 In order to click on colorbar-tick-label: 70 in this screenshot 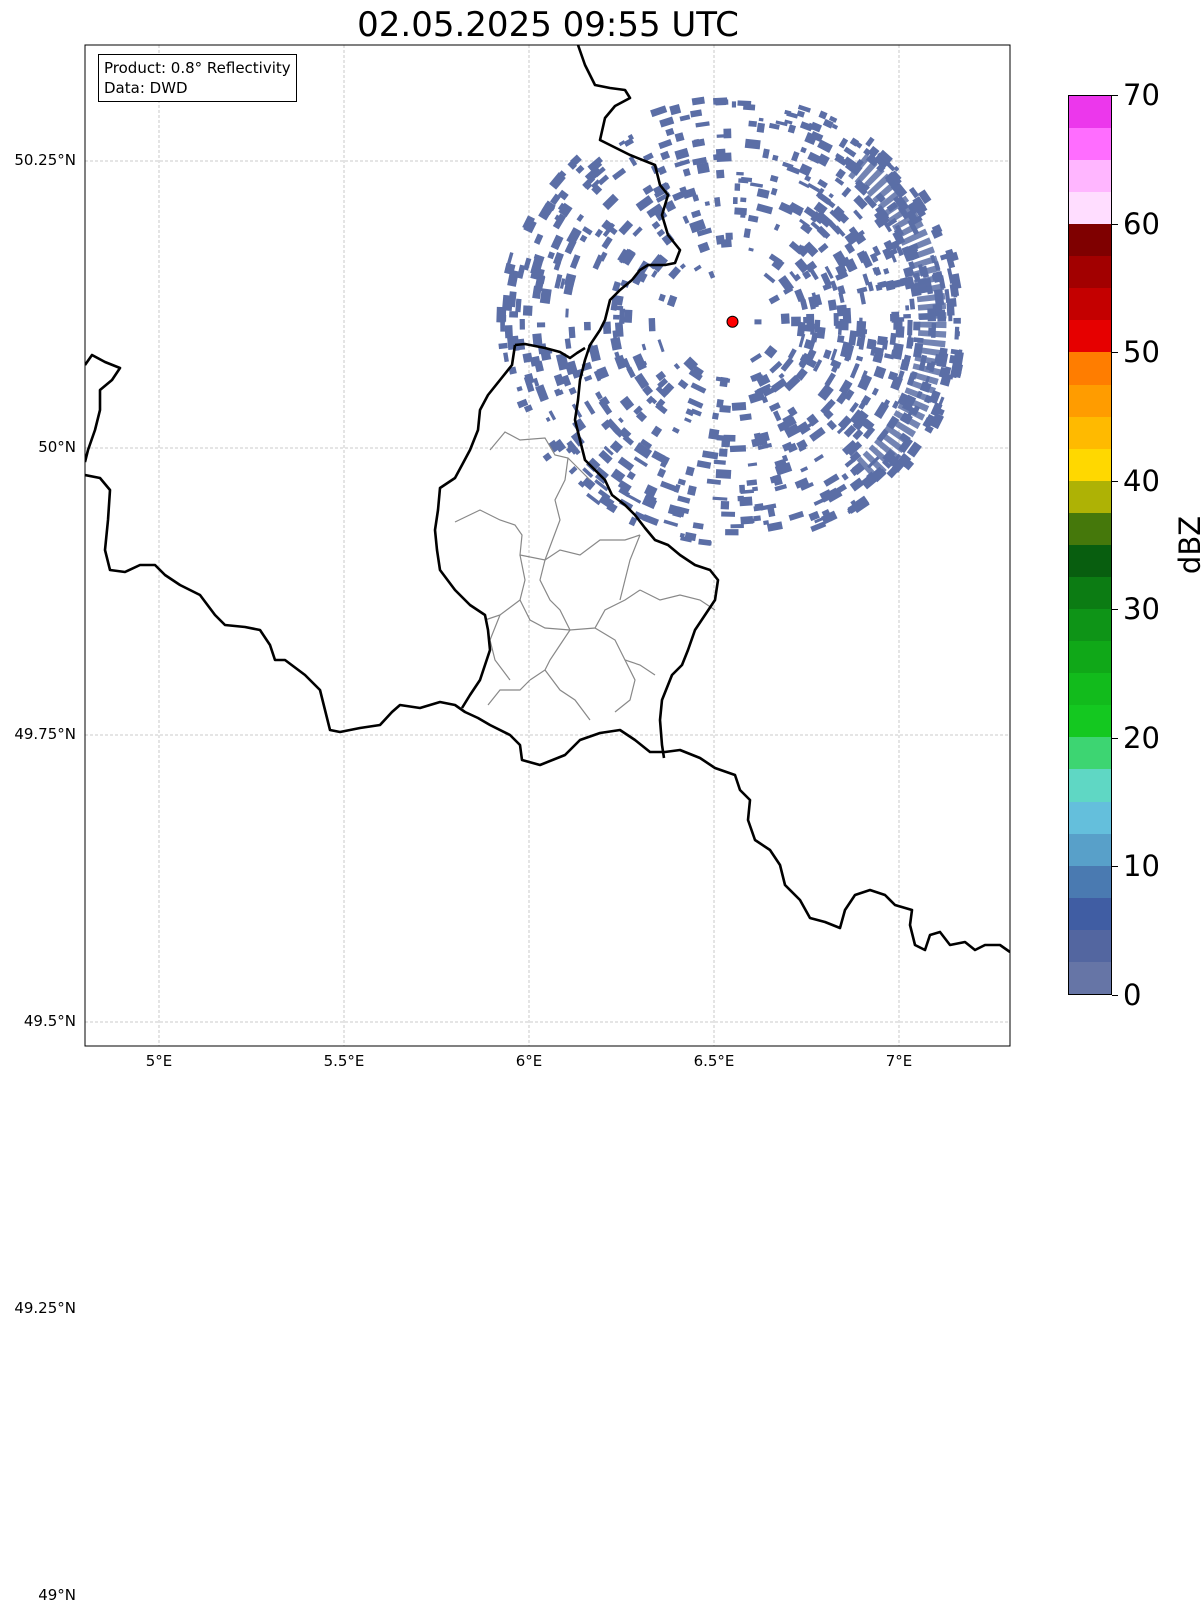, I will do `click(1141, 95)`.